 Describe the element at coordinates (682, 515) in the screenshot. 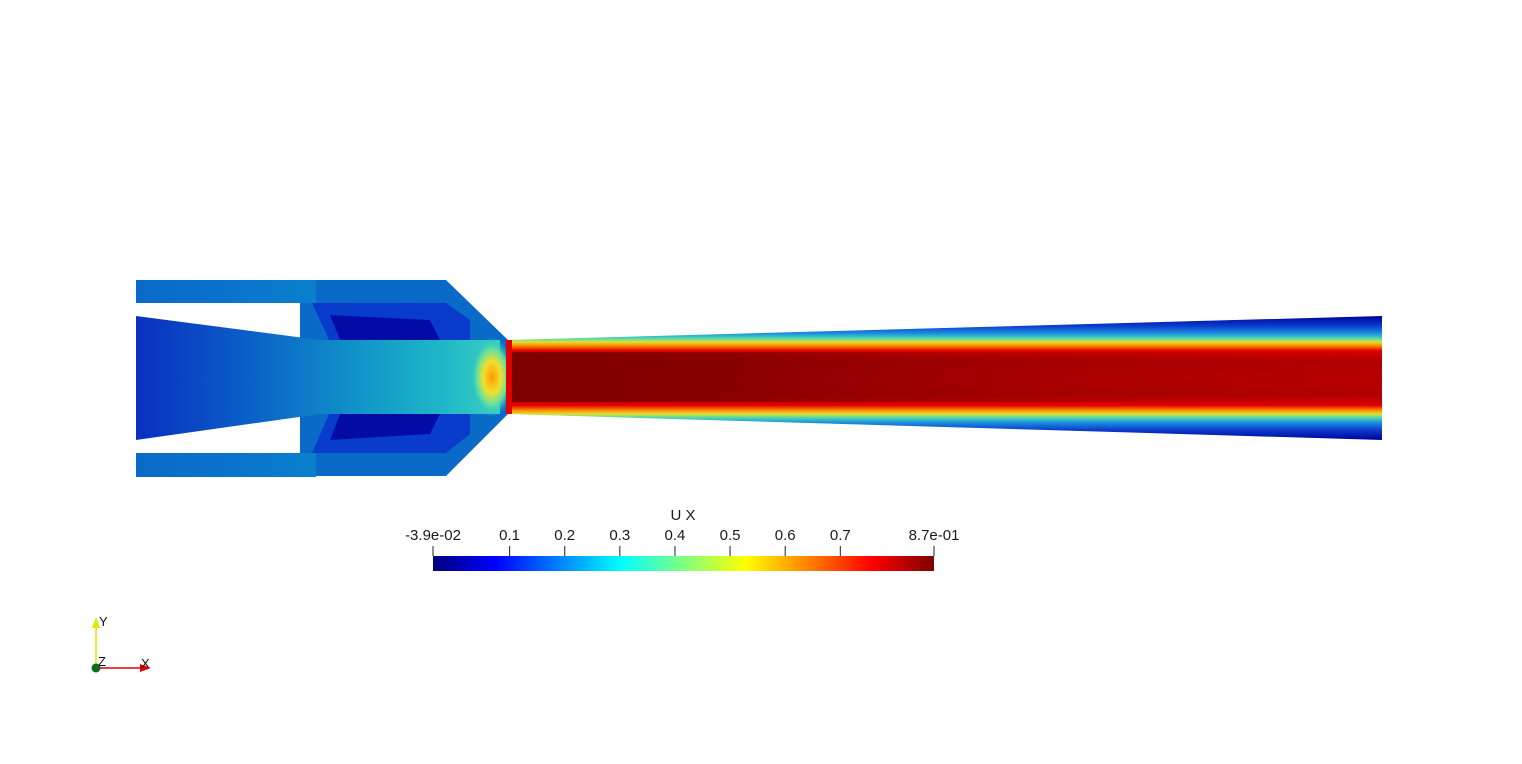

I see `scalar-bar-title: U X` at that location.